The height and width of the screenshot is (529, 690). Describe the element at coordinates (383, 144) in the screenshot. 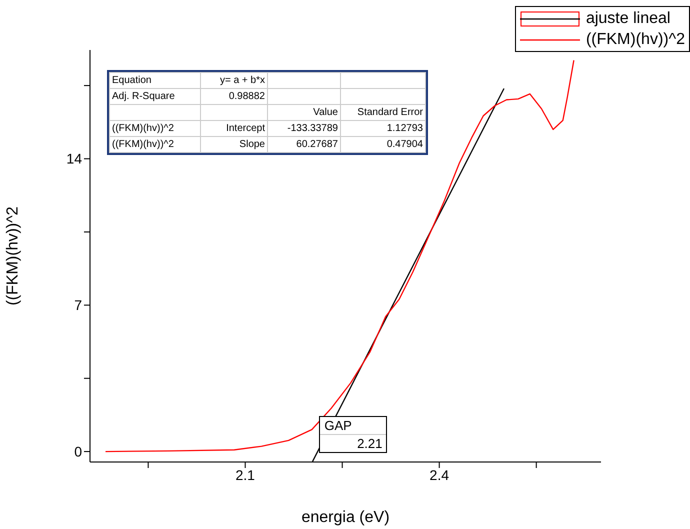

I see `annotation: 0.47904` at that location.